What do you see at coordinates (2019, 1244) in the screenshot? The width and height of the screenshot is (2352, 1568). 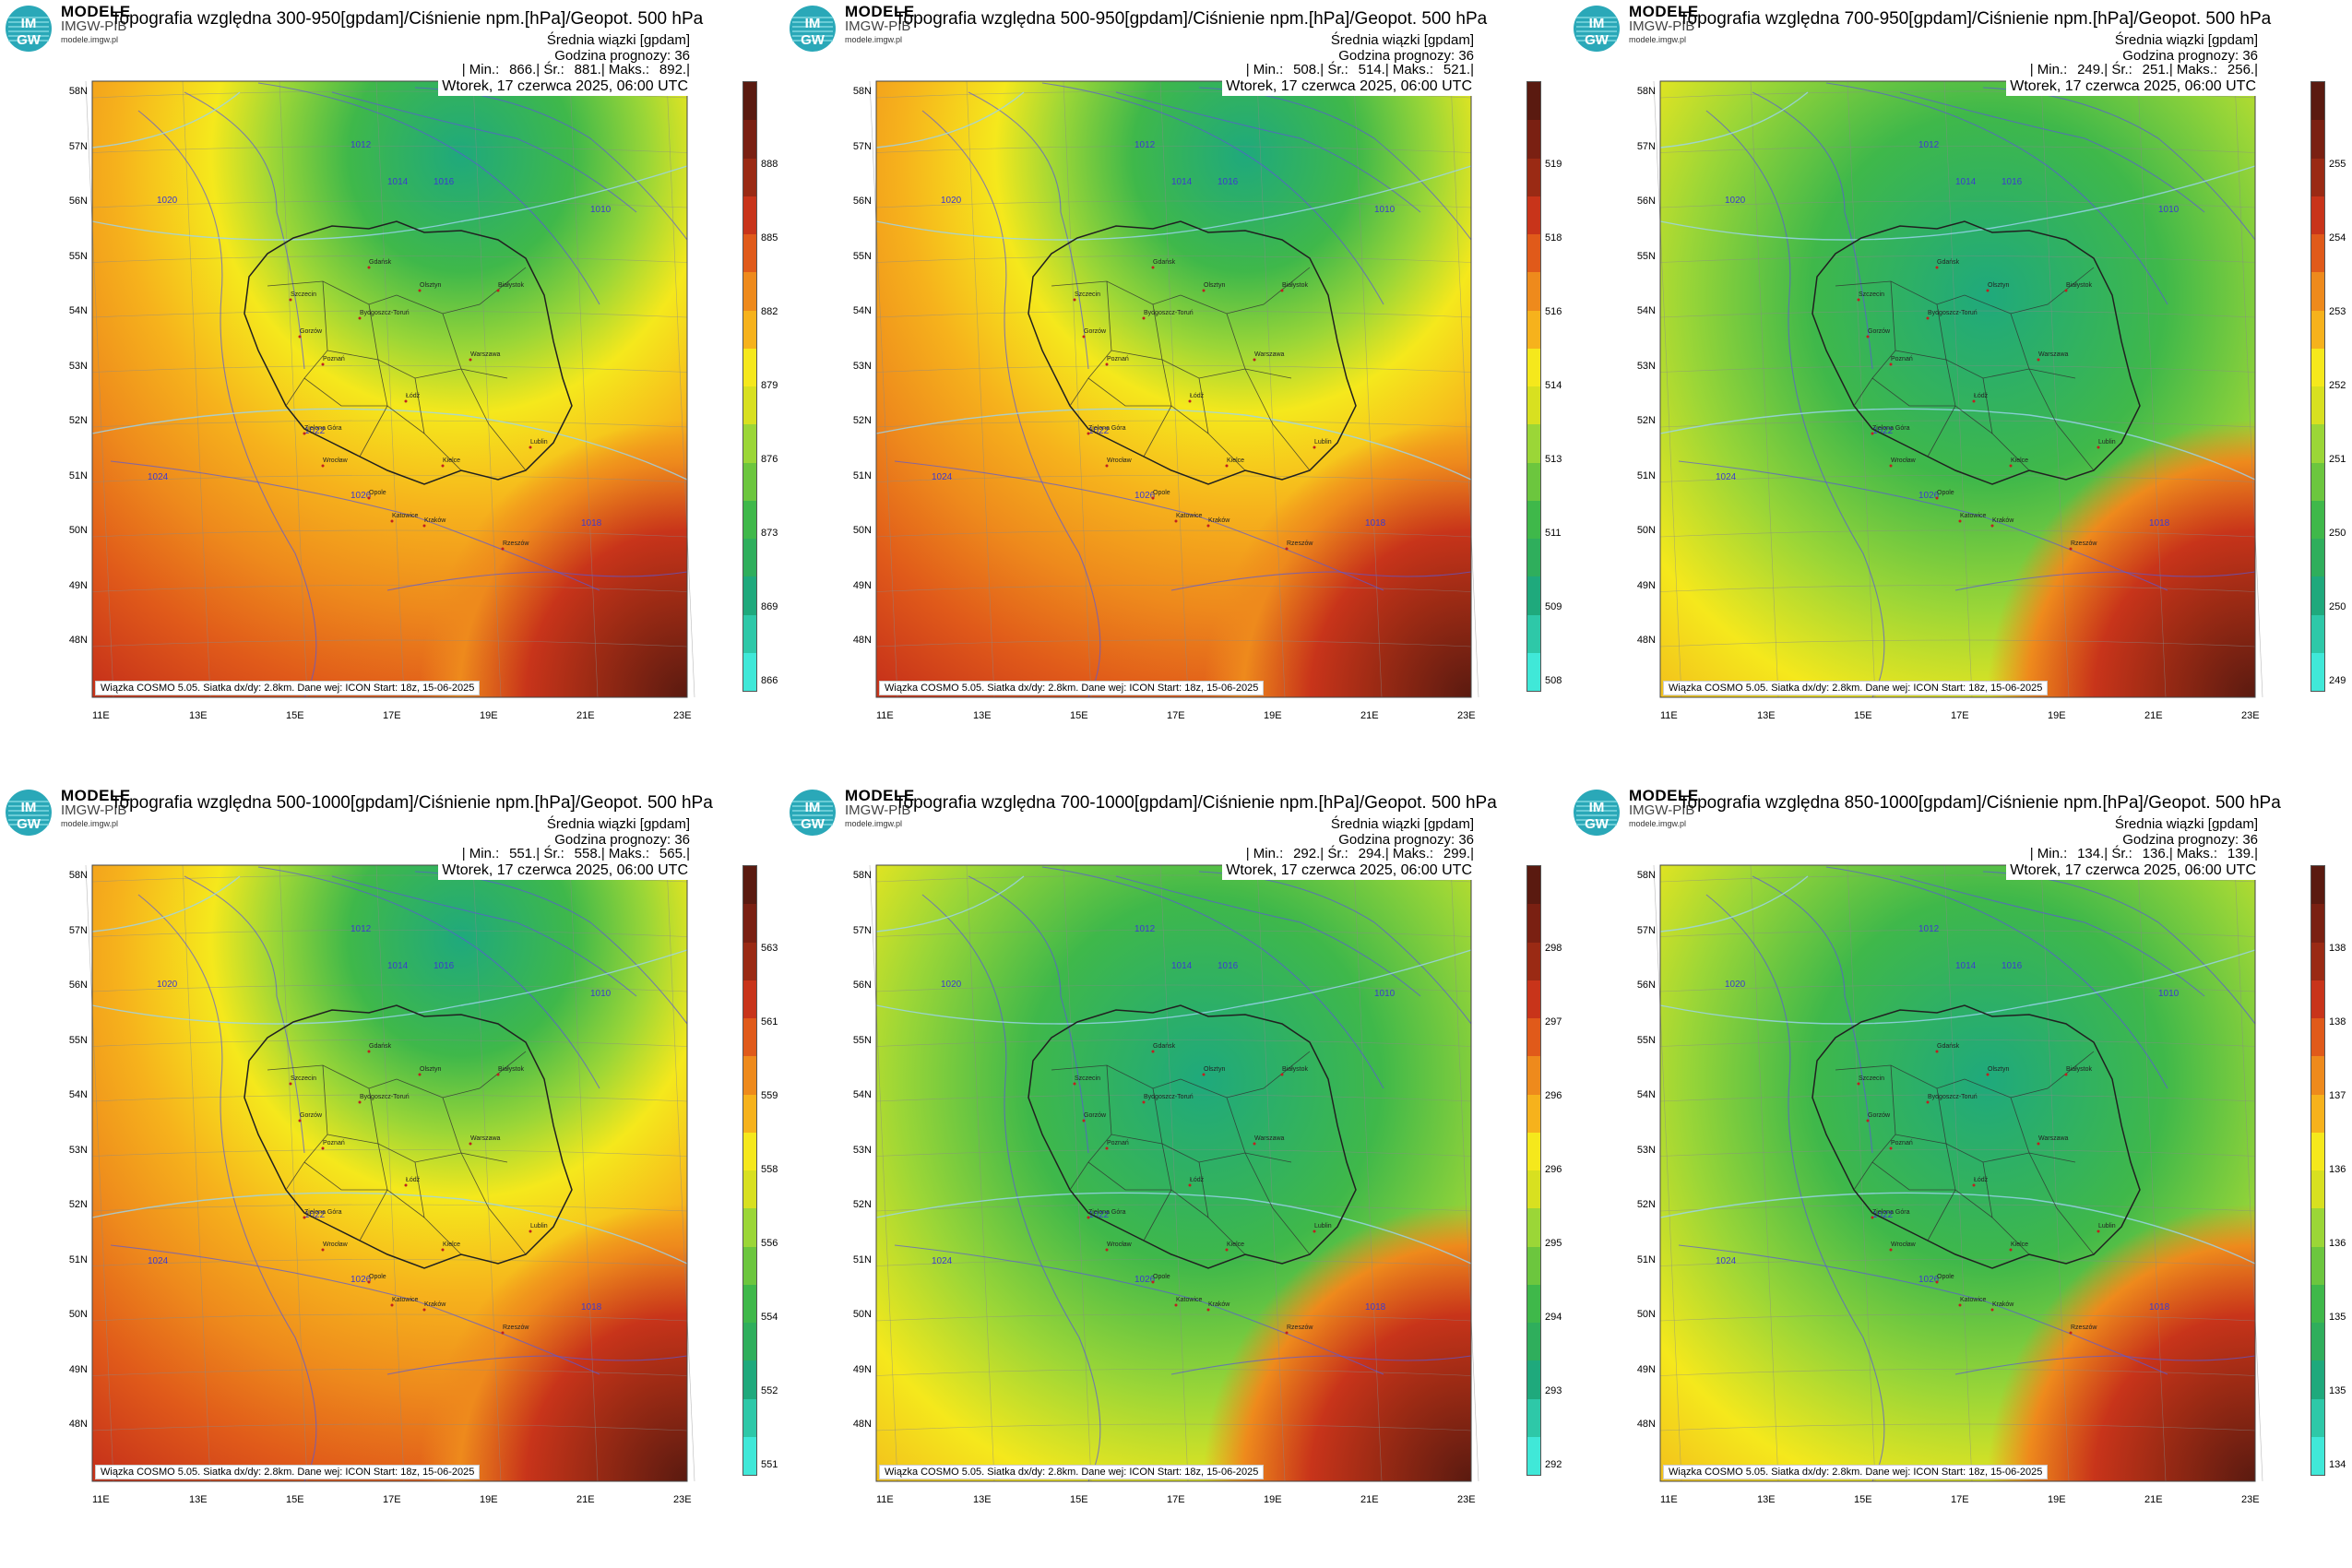 I see `city-label: Kielce` at bounding box center [2019, 1244].